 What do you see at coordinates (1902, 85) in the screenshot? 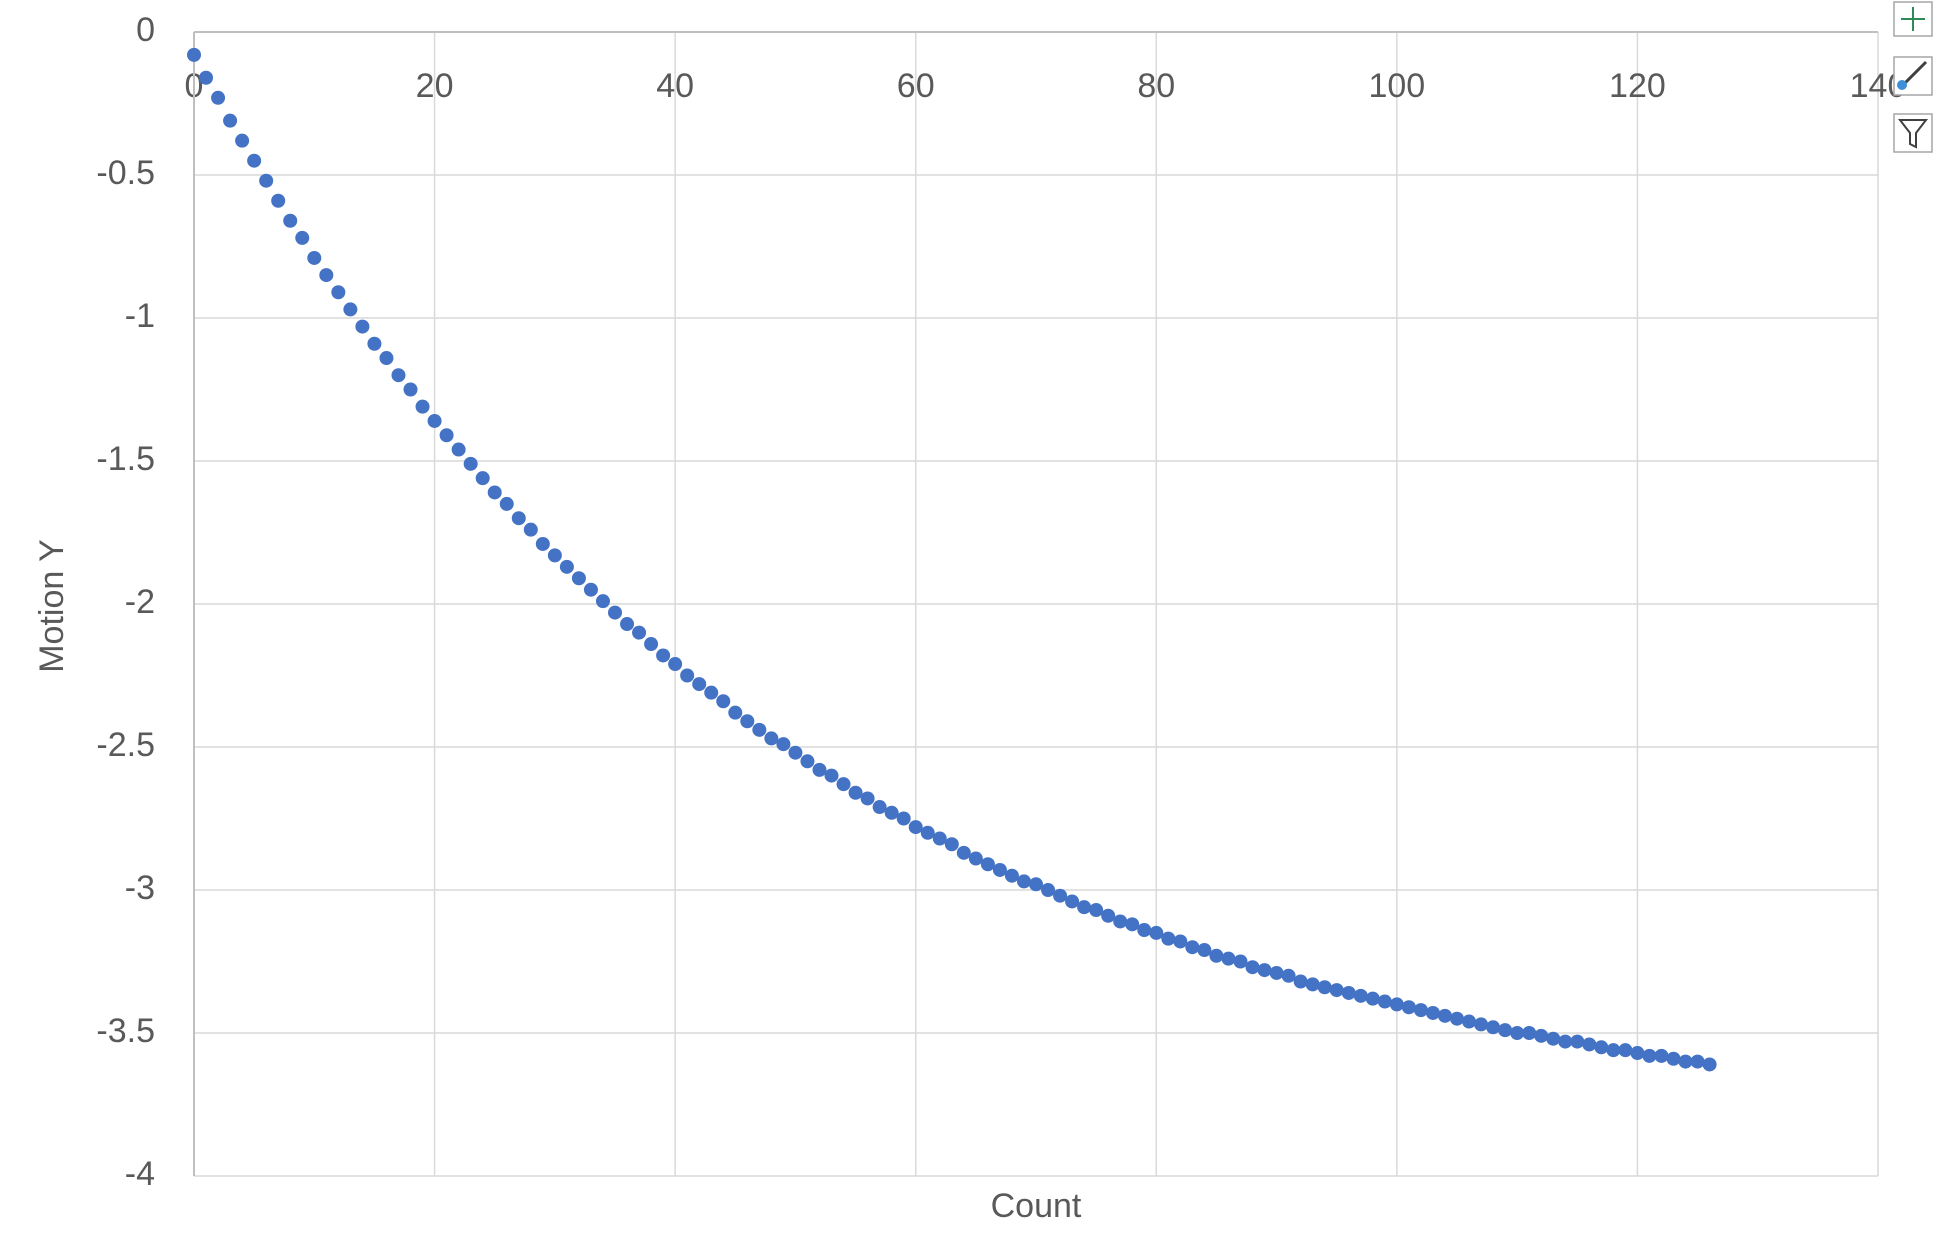
I see `brush-tip` at bounding box center [1902, 85].